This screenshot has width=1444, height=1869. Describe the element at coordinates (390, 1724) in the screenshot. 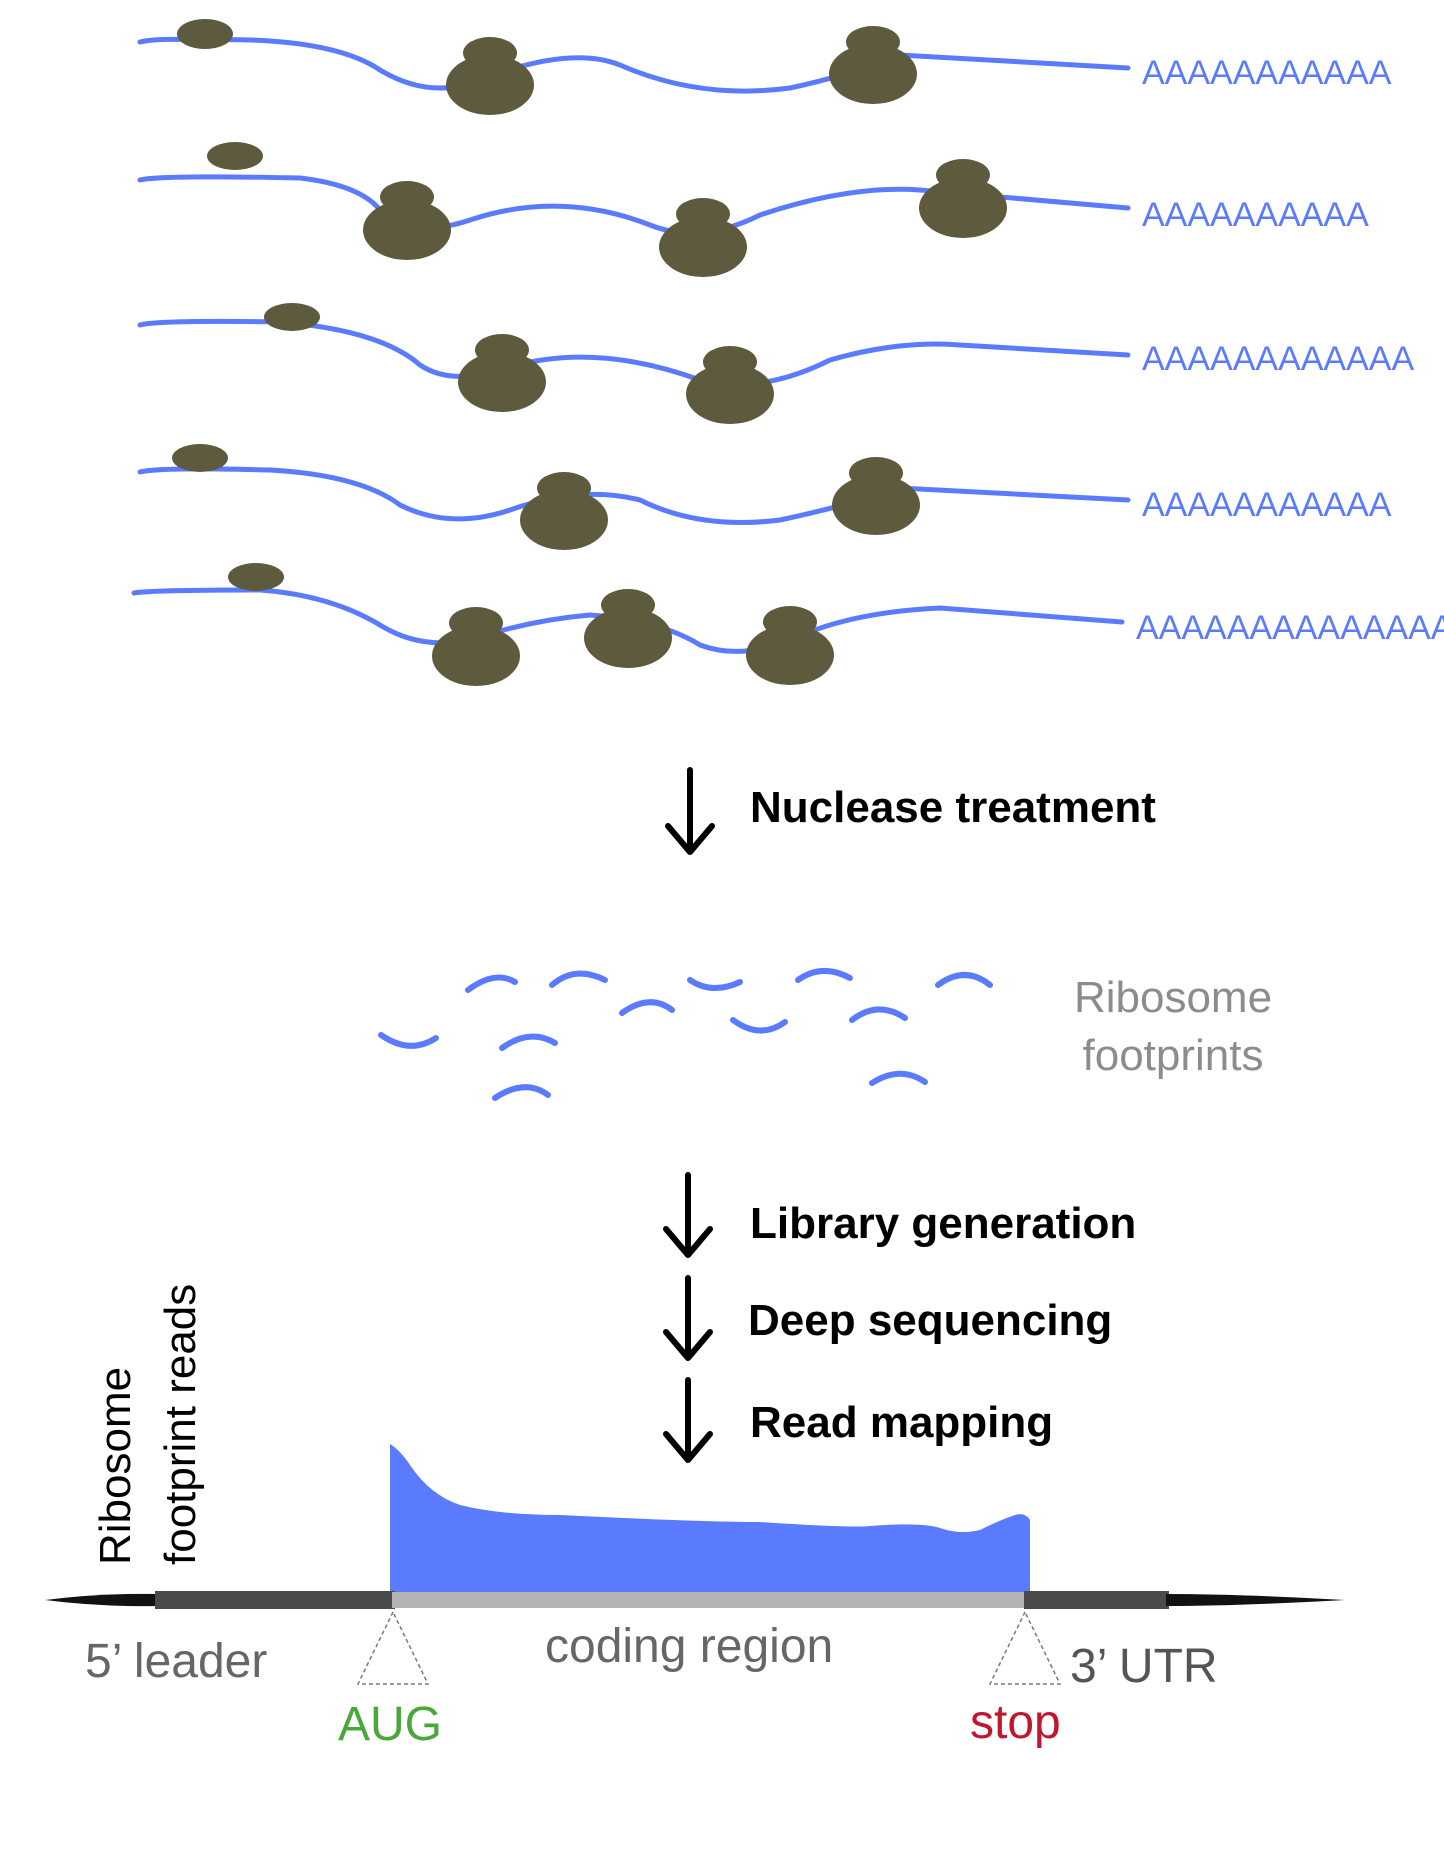

I see `label-start-codon: AUG` at that location.